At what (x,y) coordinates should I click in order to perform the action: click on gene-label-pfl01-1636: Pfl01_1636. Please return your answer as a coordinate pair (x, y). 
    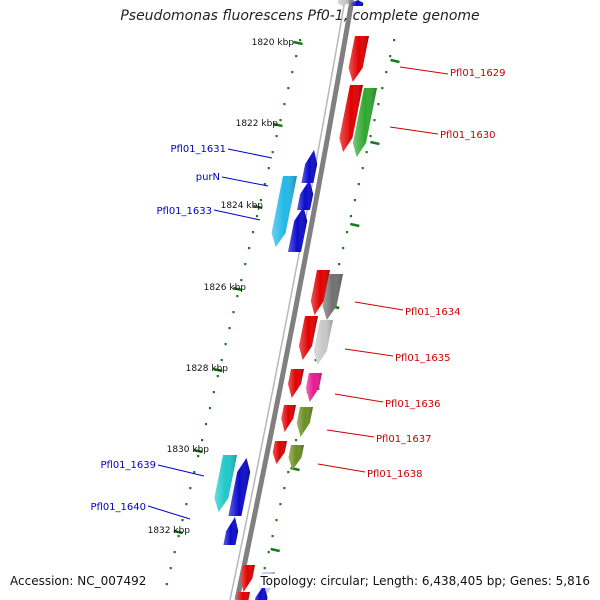
    Looking at the image, I should click on (387, 401).